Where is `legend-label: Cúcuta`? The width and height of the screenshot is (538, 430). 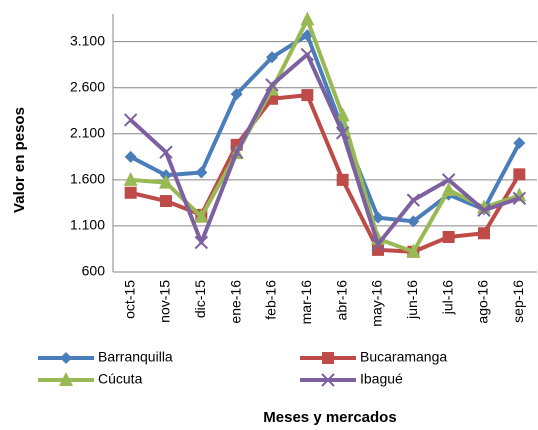 legend-label: Cúcuta is located at coordinates (120, 379).